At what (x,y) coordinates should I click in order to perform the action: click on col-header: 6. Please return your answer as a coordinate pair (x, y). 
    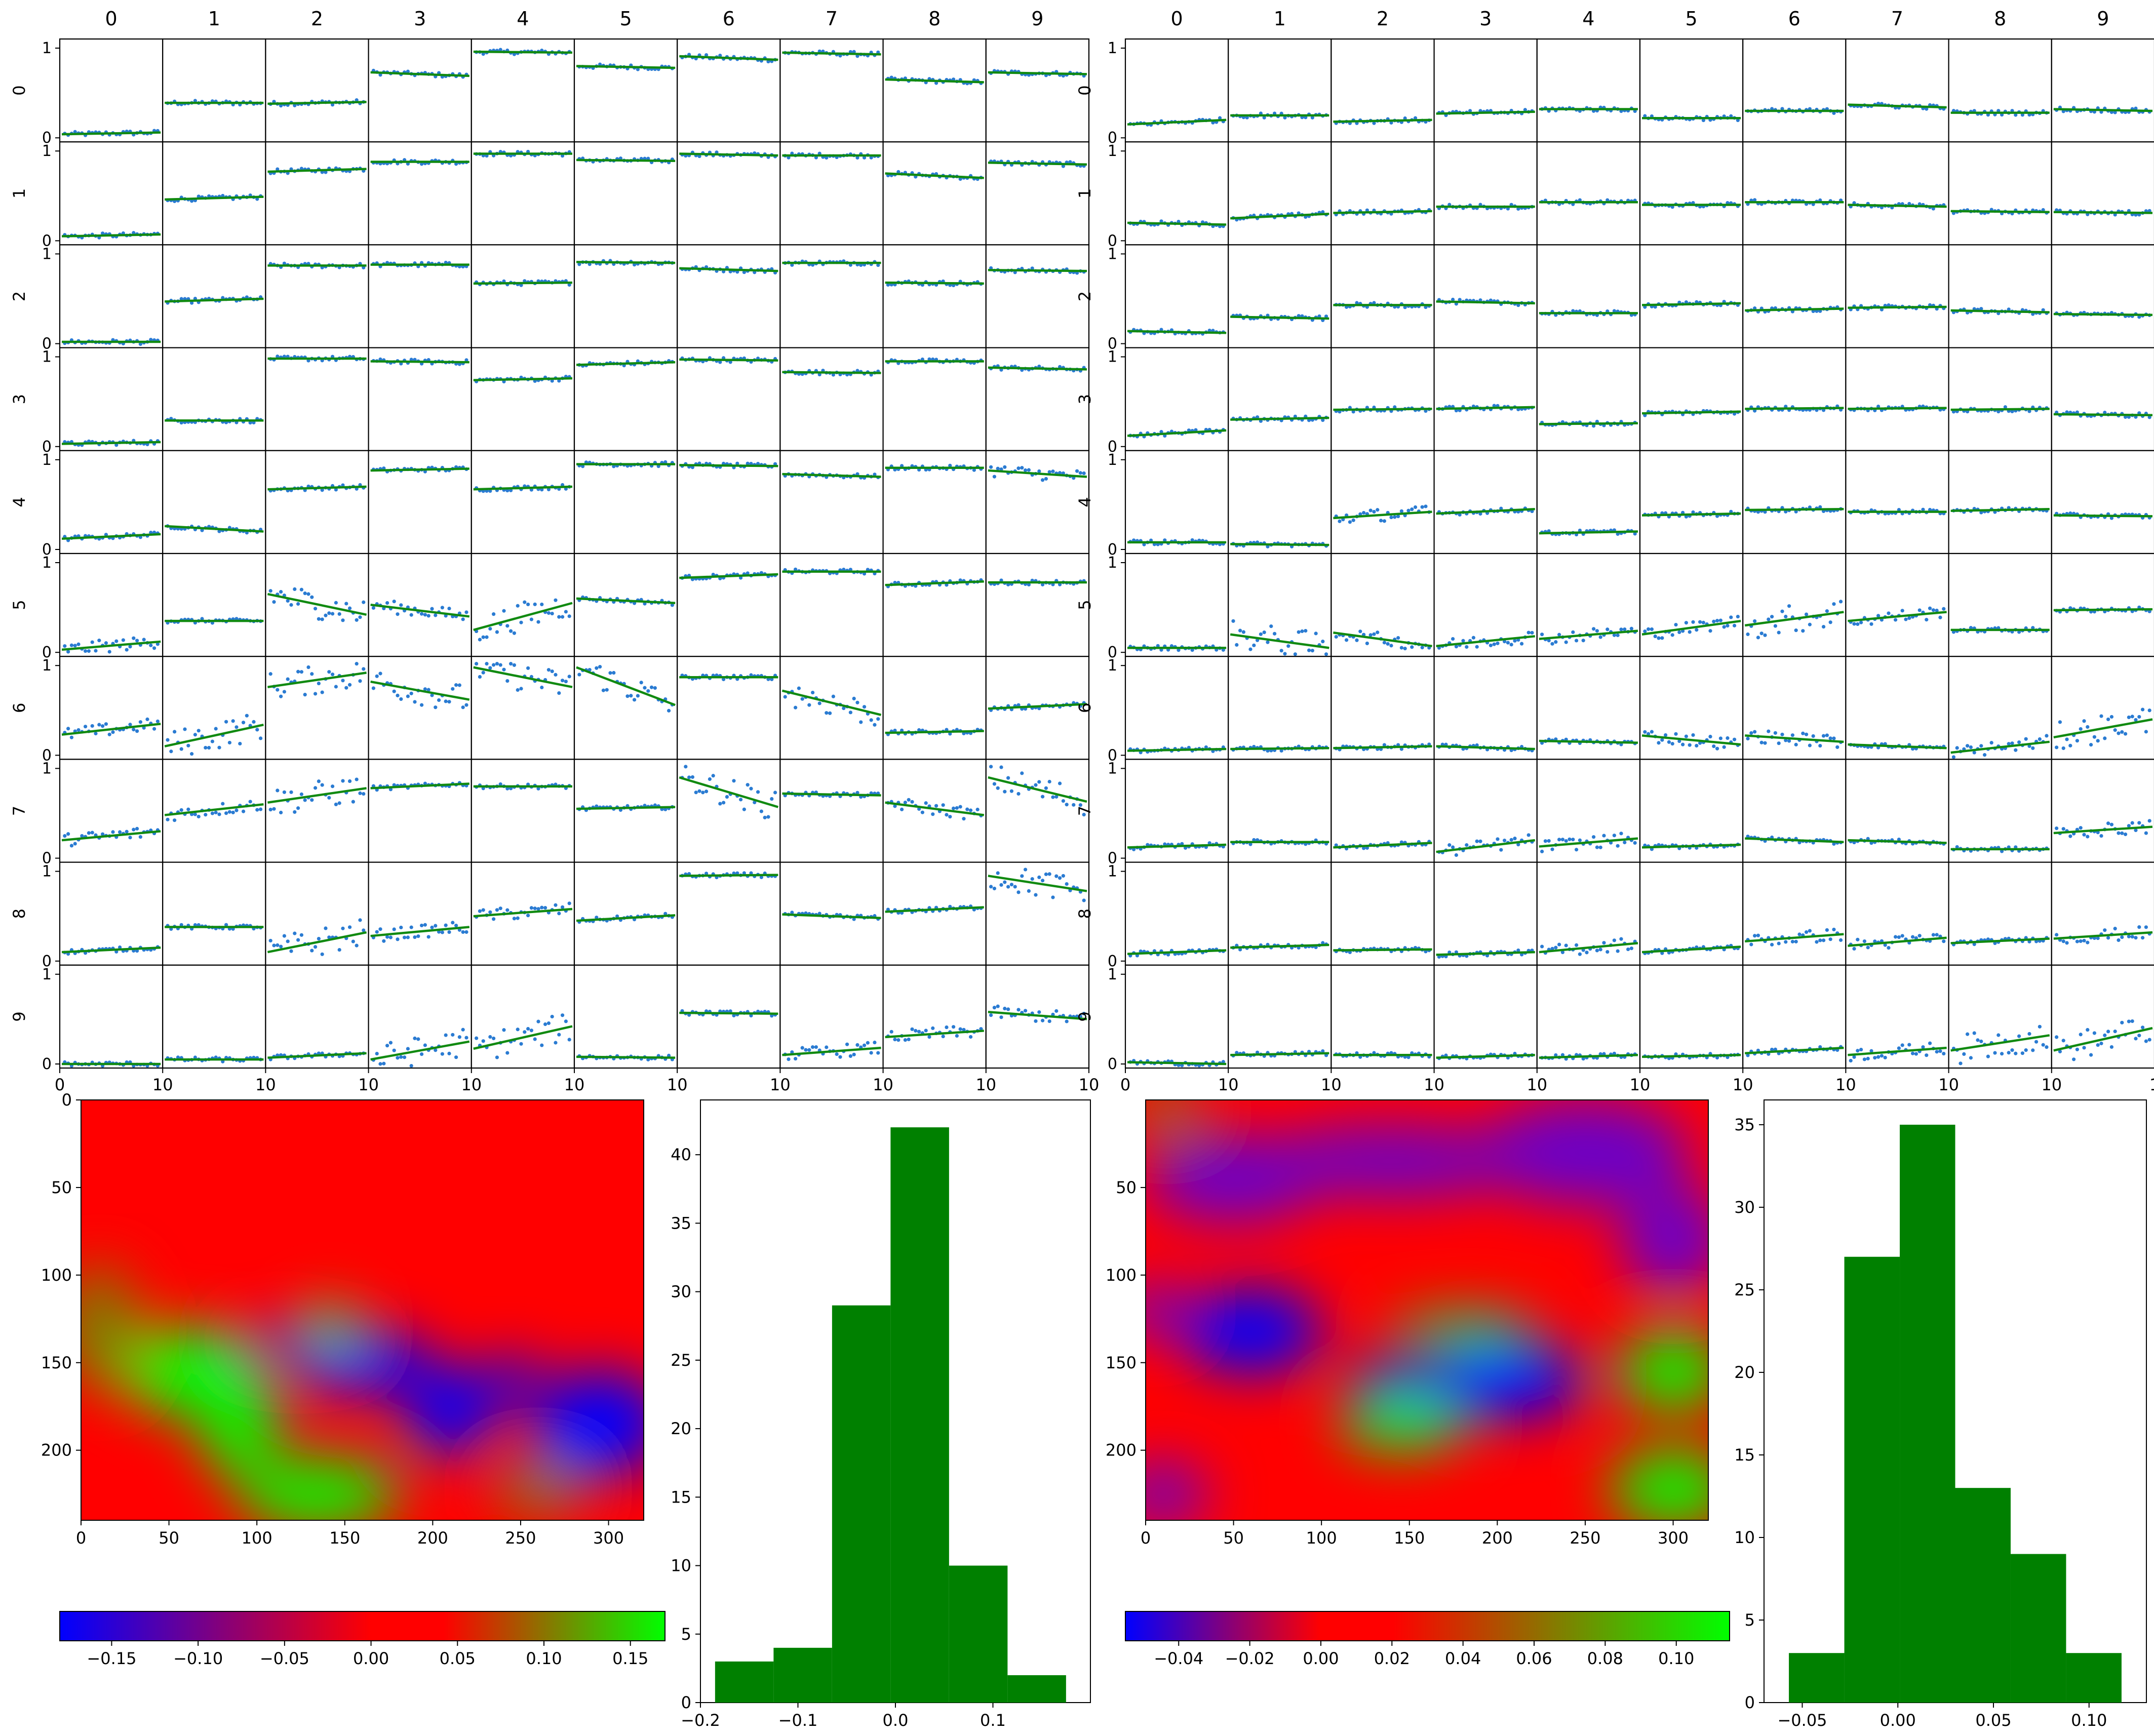
    Looking at the image, I should click on (729, 19).